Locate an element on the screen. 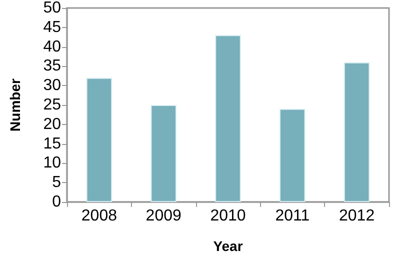 The width and height of the screenshot is (393, 261). y-tick-label: 40 is located at coordinates (52, 47).